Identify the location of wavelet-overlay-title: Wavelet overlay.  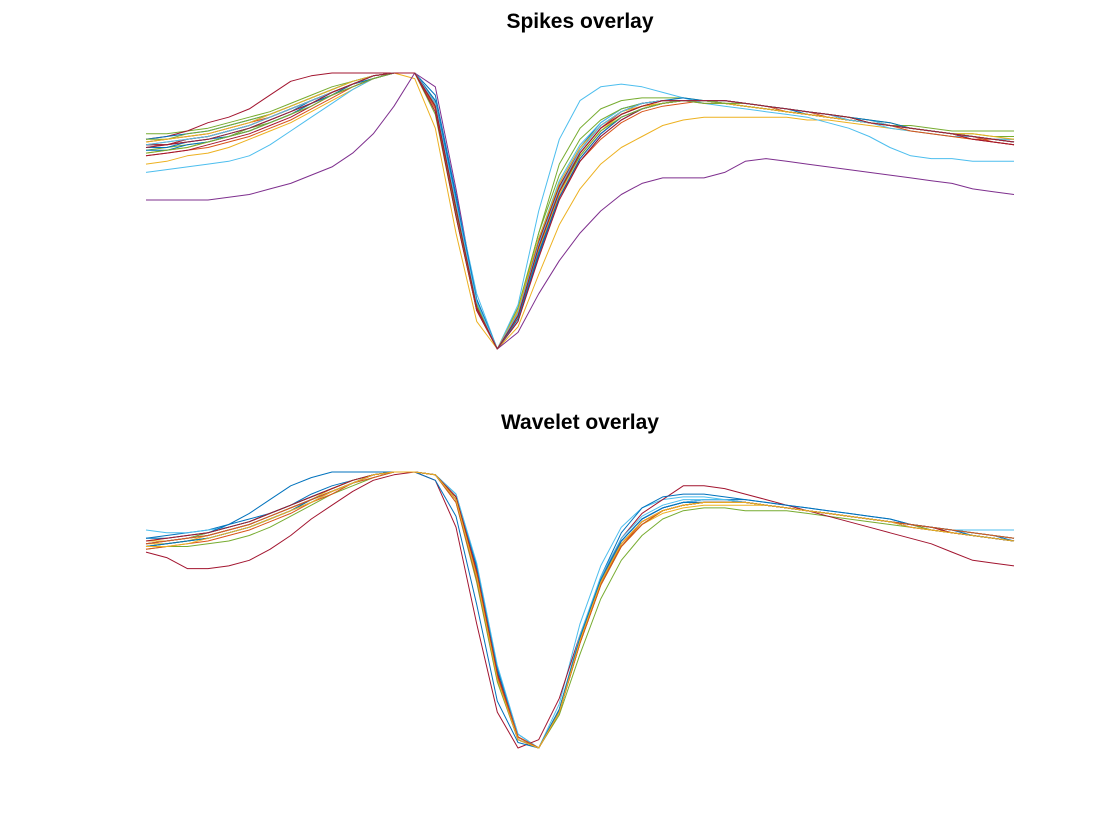
(580, 422).